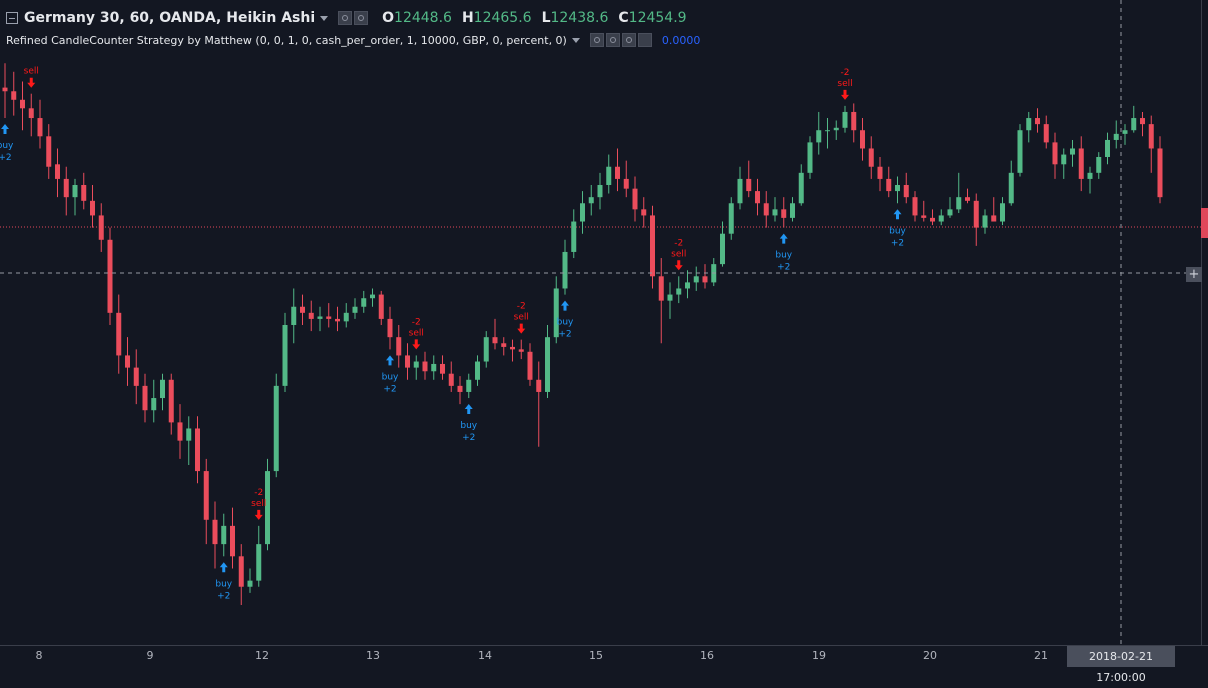 The height and width of the screenshot is (688, 1208). Describe the element at coordinates (170, 18) in the screenshot. I see `symbol-title: Germany 30, 60, OANDA, Heikin Ashi` at that location.